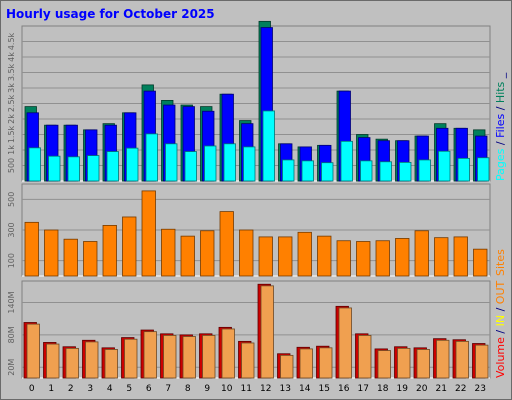  I want to click on sites-y-tick-label: 100, so click(11, 260).